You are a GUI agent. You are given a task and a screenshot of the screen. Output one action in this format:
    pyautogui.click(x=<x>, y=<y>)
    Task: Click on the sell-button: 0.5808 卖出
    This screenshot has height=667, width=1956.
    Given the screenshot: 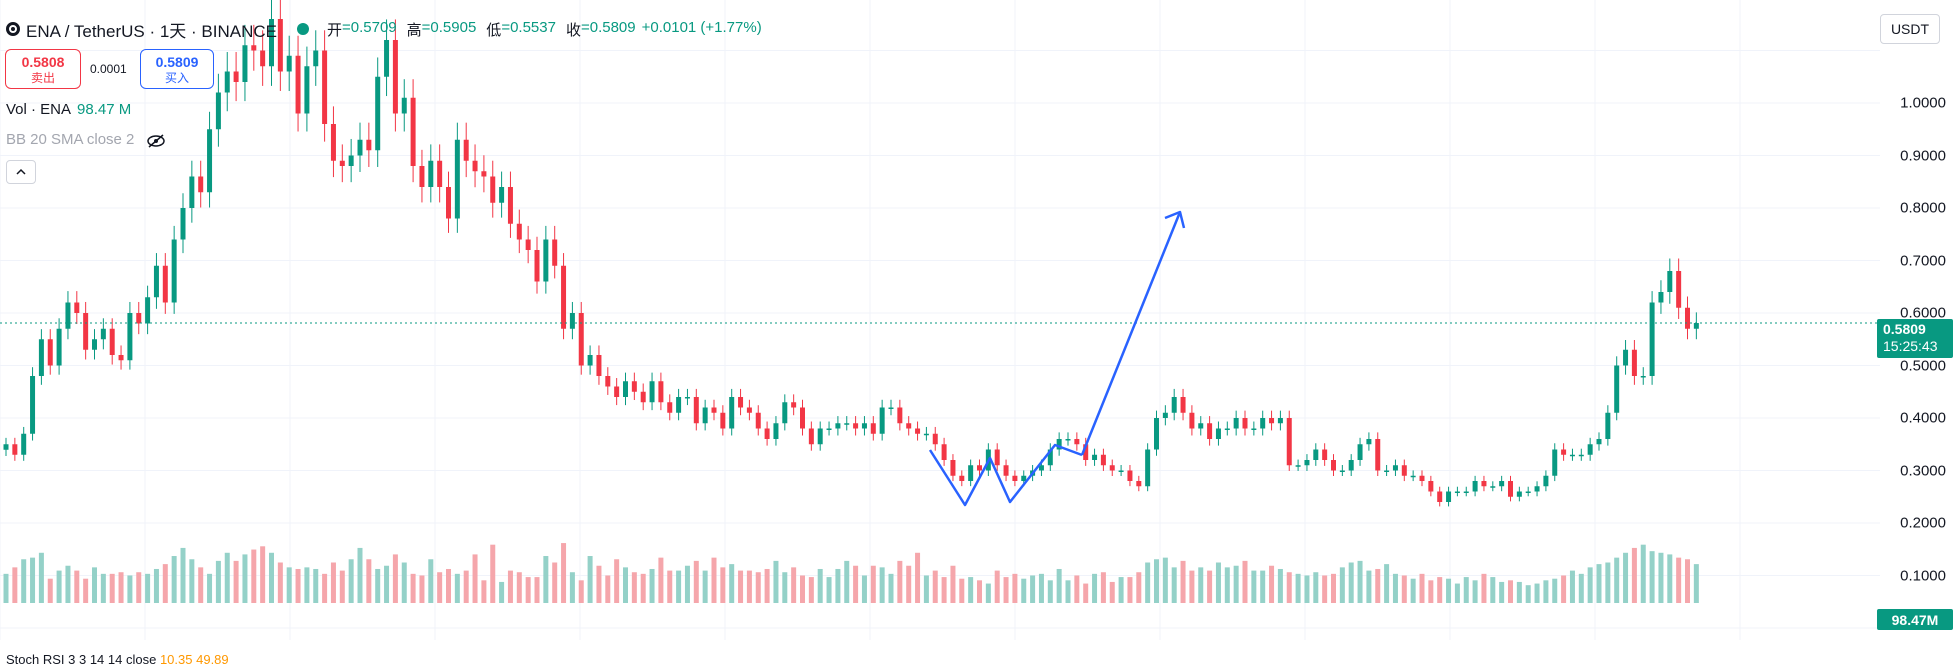 What is the action you would take?
    pyautogui.click(x=43, y=69)
    